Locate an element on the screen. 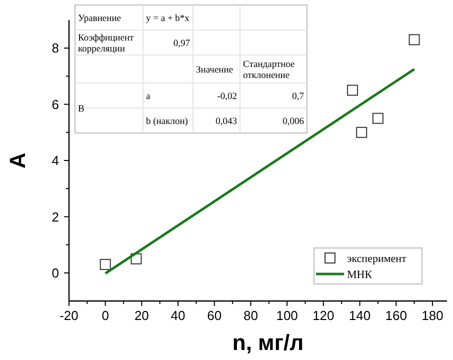 Image resolution: width=453 pixels, height=360 pixels. x-tick-label: 80 is located at coordinates (250, 315).